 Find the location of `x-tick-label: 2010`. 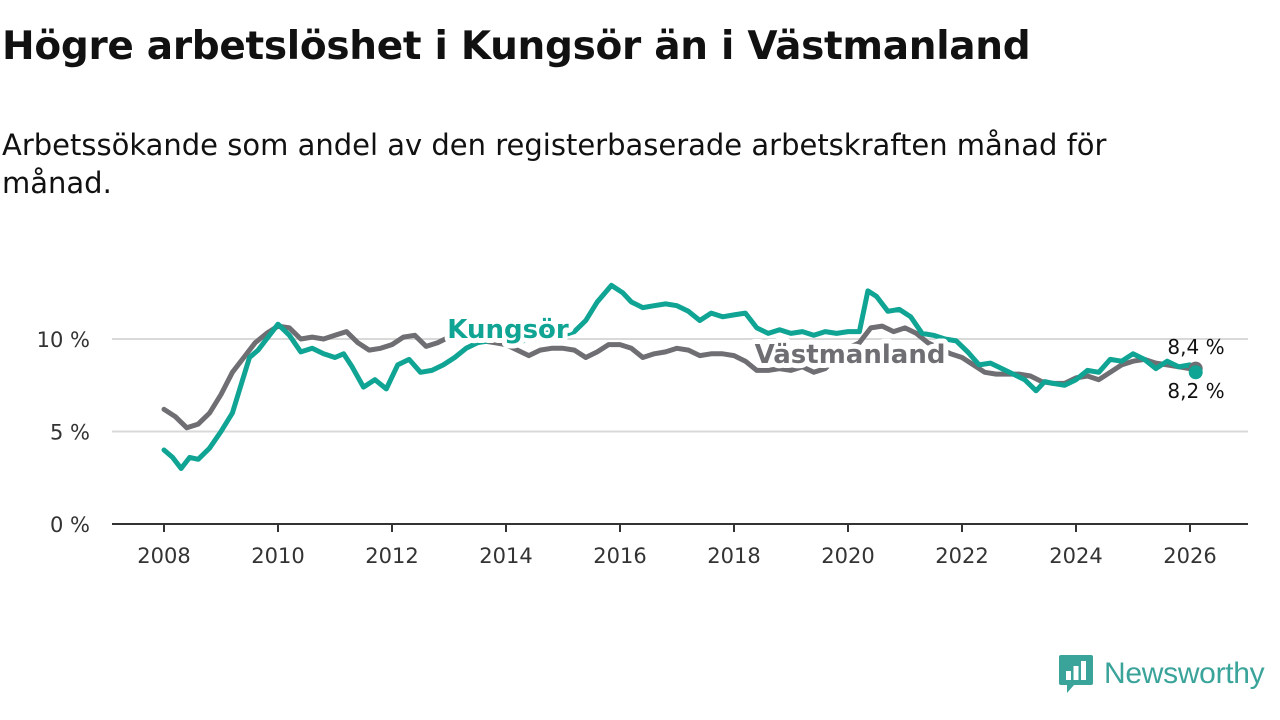

x-tick-label: 2010 is located at coordinates (277, 556).